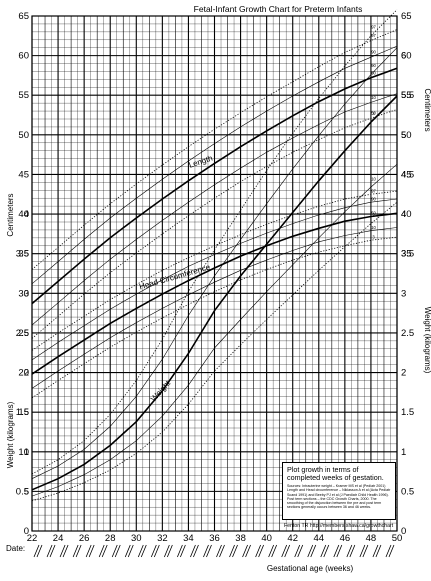  What do you see at coordinates (403, 293) in the screenshot?
I see `y-tick-label-kg-right: 3` at bounding box center [403, 293].